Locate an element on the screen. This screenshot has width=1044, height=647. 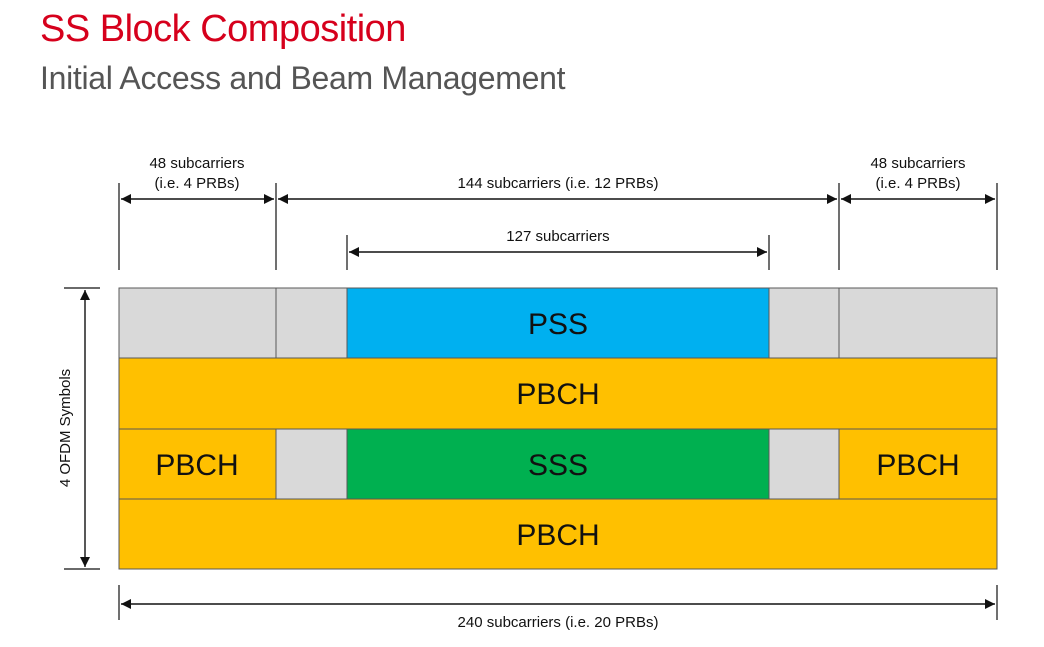
dim-label-right-48-line2: (i.e. 4 PRBs) is located at coordinates (917, 183).